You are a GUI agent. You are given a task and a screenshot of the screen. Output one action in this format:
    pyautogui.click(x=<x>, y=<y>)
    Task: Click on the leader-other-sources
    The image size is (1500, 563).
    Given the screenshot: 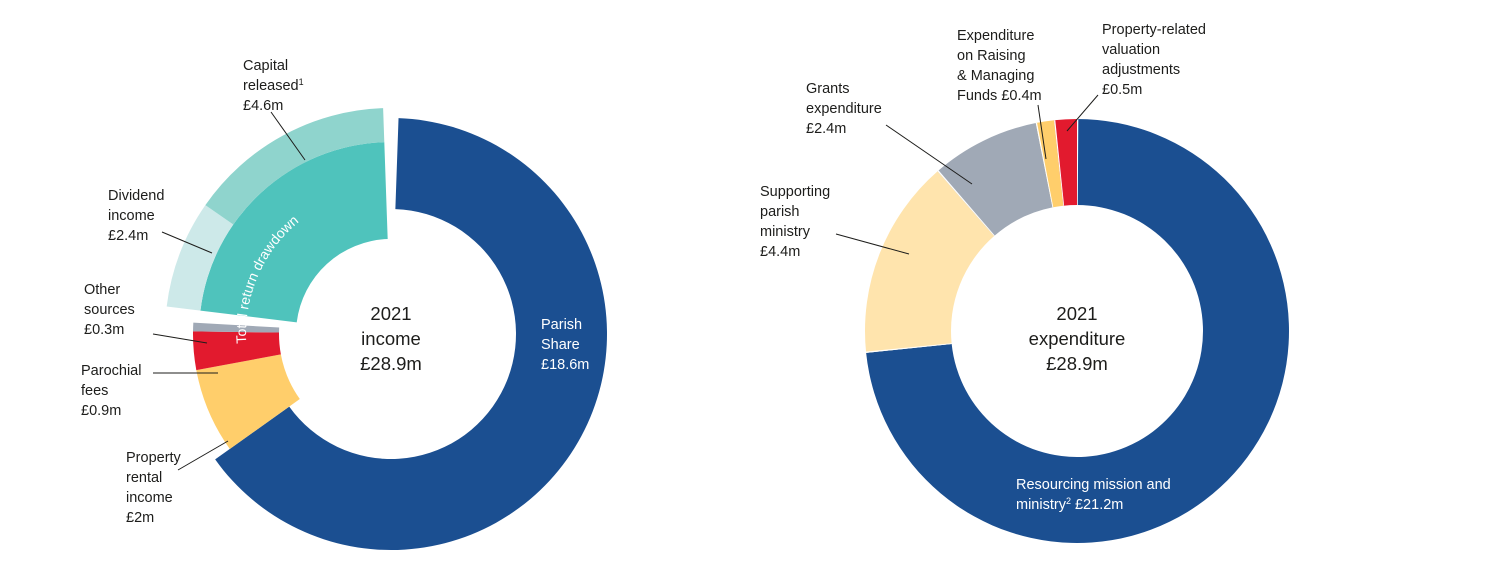 What is the action you would take?
    pyautogui.click(x=180, y=338)
    